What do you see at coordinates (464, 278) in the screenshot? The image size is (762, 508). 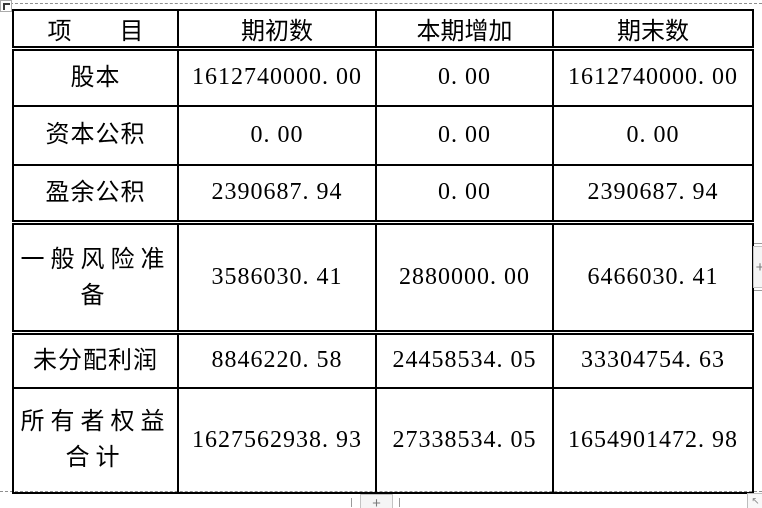 I see `cell-value: 2880000. 00` at bounding box center [464, 278].